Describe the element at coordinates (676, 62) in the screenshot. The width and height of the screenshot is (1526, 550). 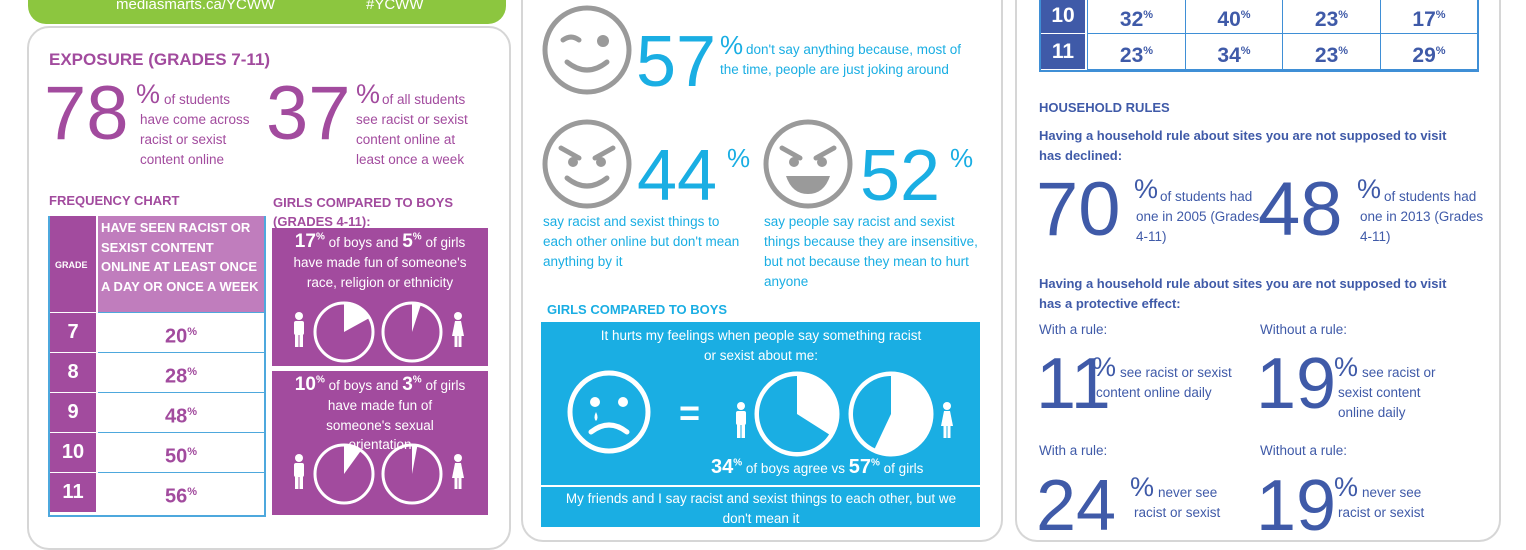
I see `stat-57-value: 57` at that location.